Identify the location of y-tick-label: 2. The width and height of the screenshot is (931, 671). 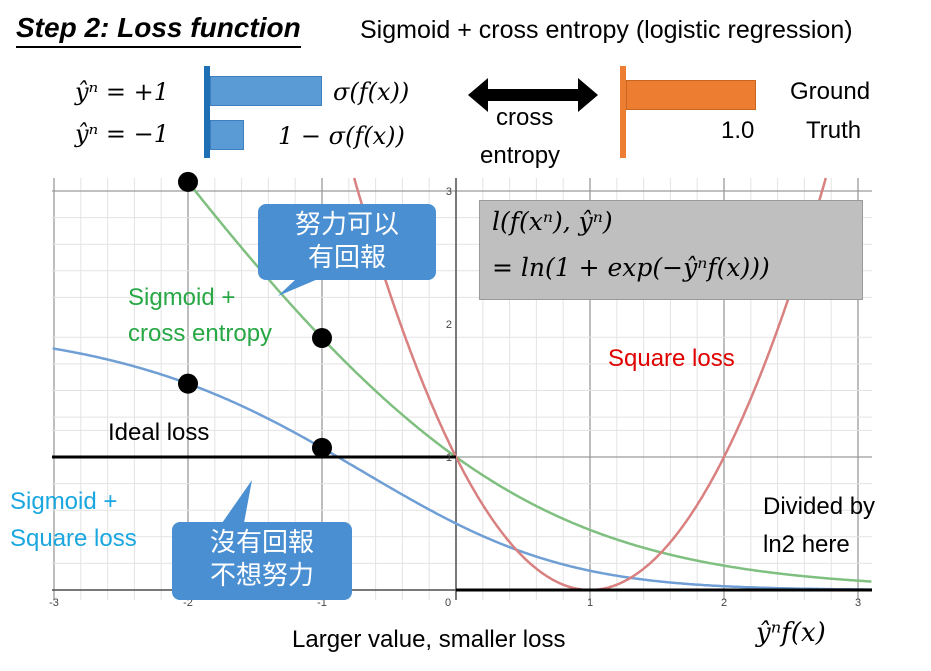
(449, 325).